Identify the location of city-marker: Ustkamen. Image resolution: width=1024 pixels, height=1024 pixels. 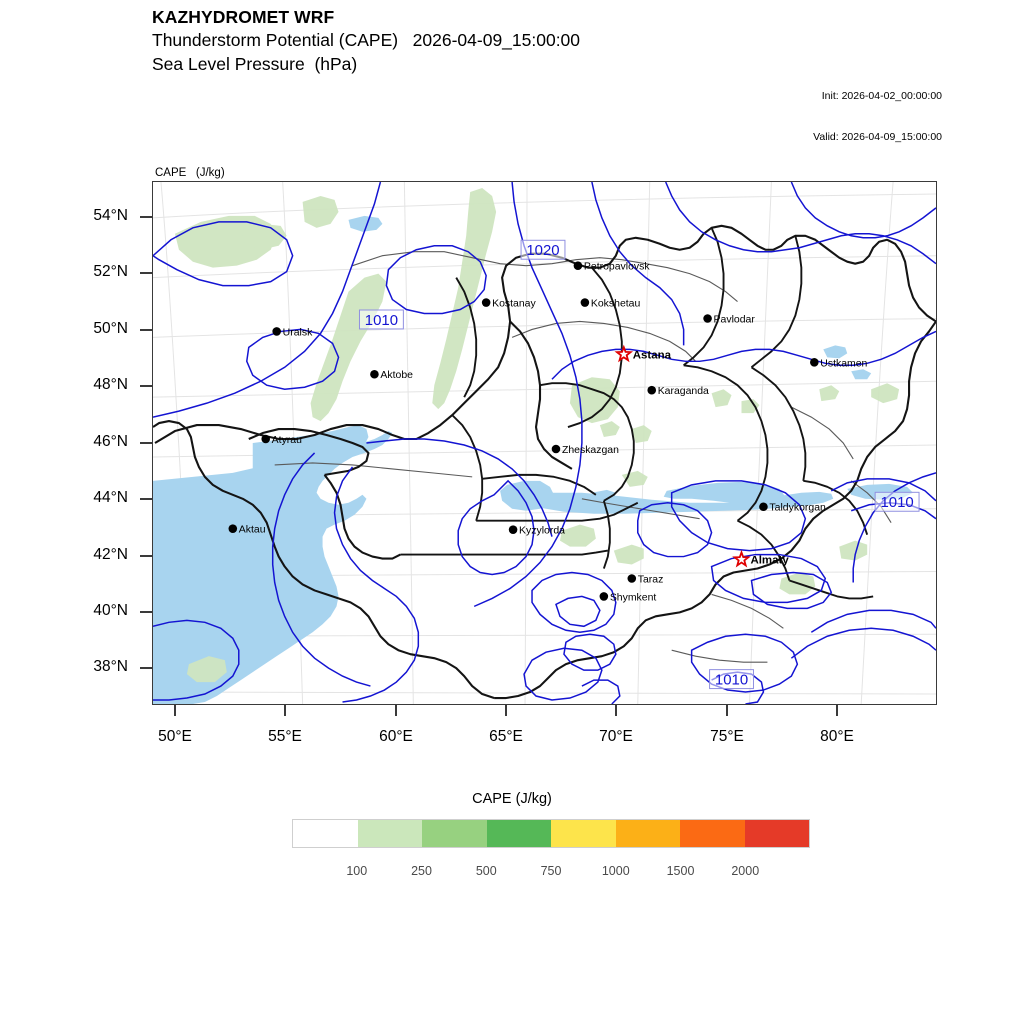
(839, 363).